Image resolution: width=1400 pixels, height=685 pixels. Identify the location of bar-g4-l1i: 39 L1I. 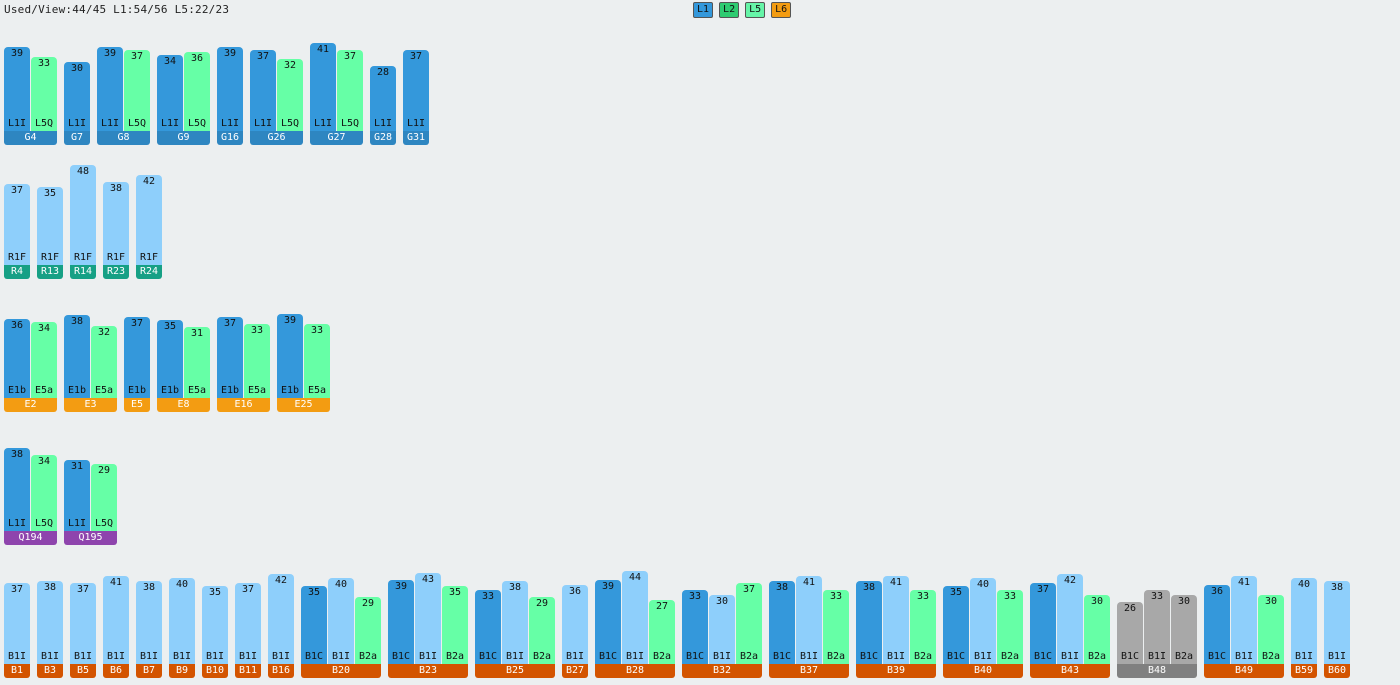
(17, 89).